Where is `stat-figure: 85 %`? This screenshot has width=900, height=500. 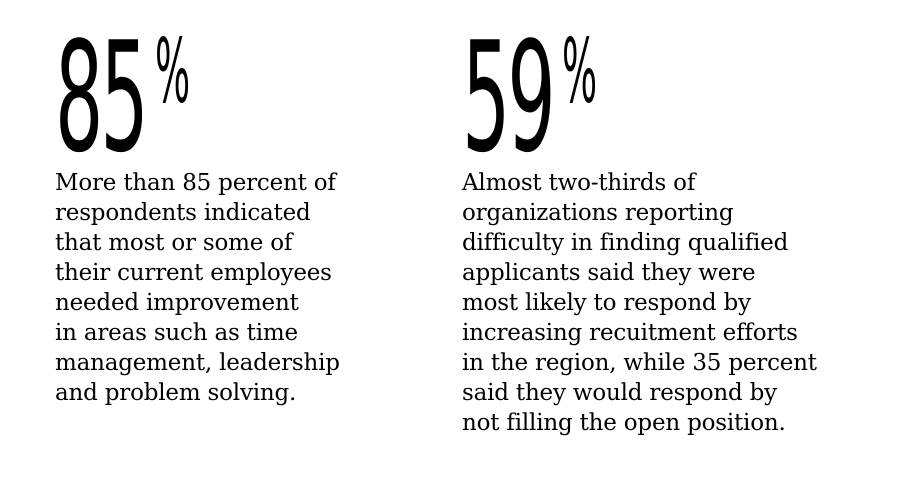
stat-figure: 85 % is located at coordinates (225, 97).